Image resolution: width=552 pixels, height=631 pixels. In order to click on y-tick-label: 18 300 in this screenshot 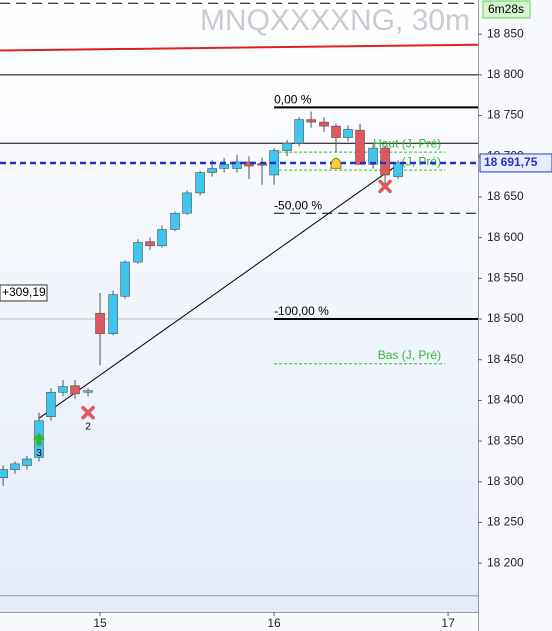, I will do `click(505, 481)`.